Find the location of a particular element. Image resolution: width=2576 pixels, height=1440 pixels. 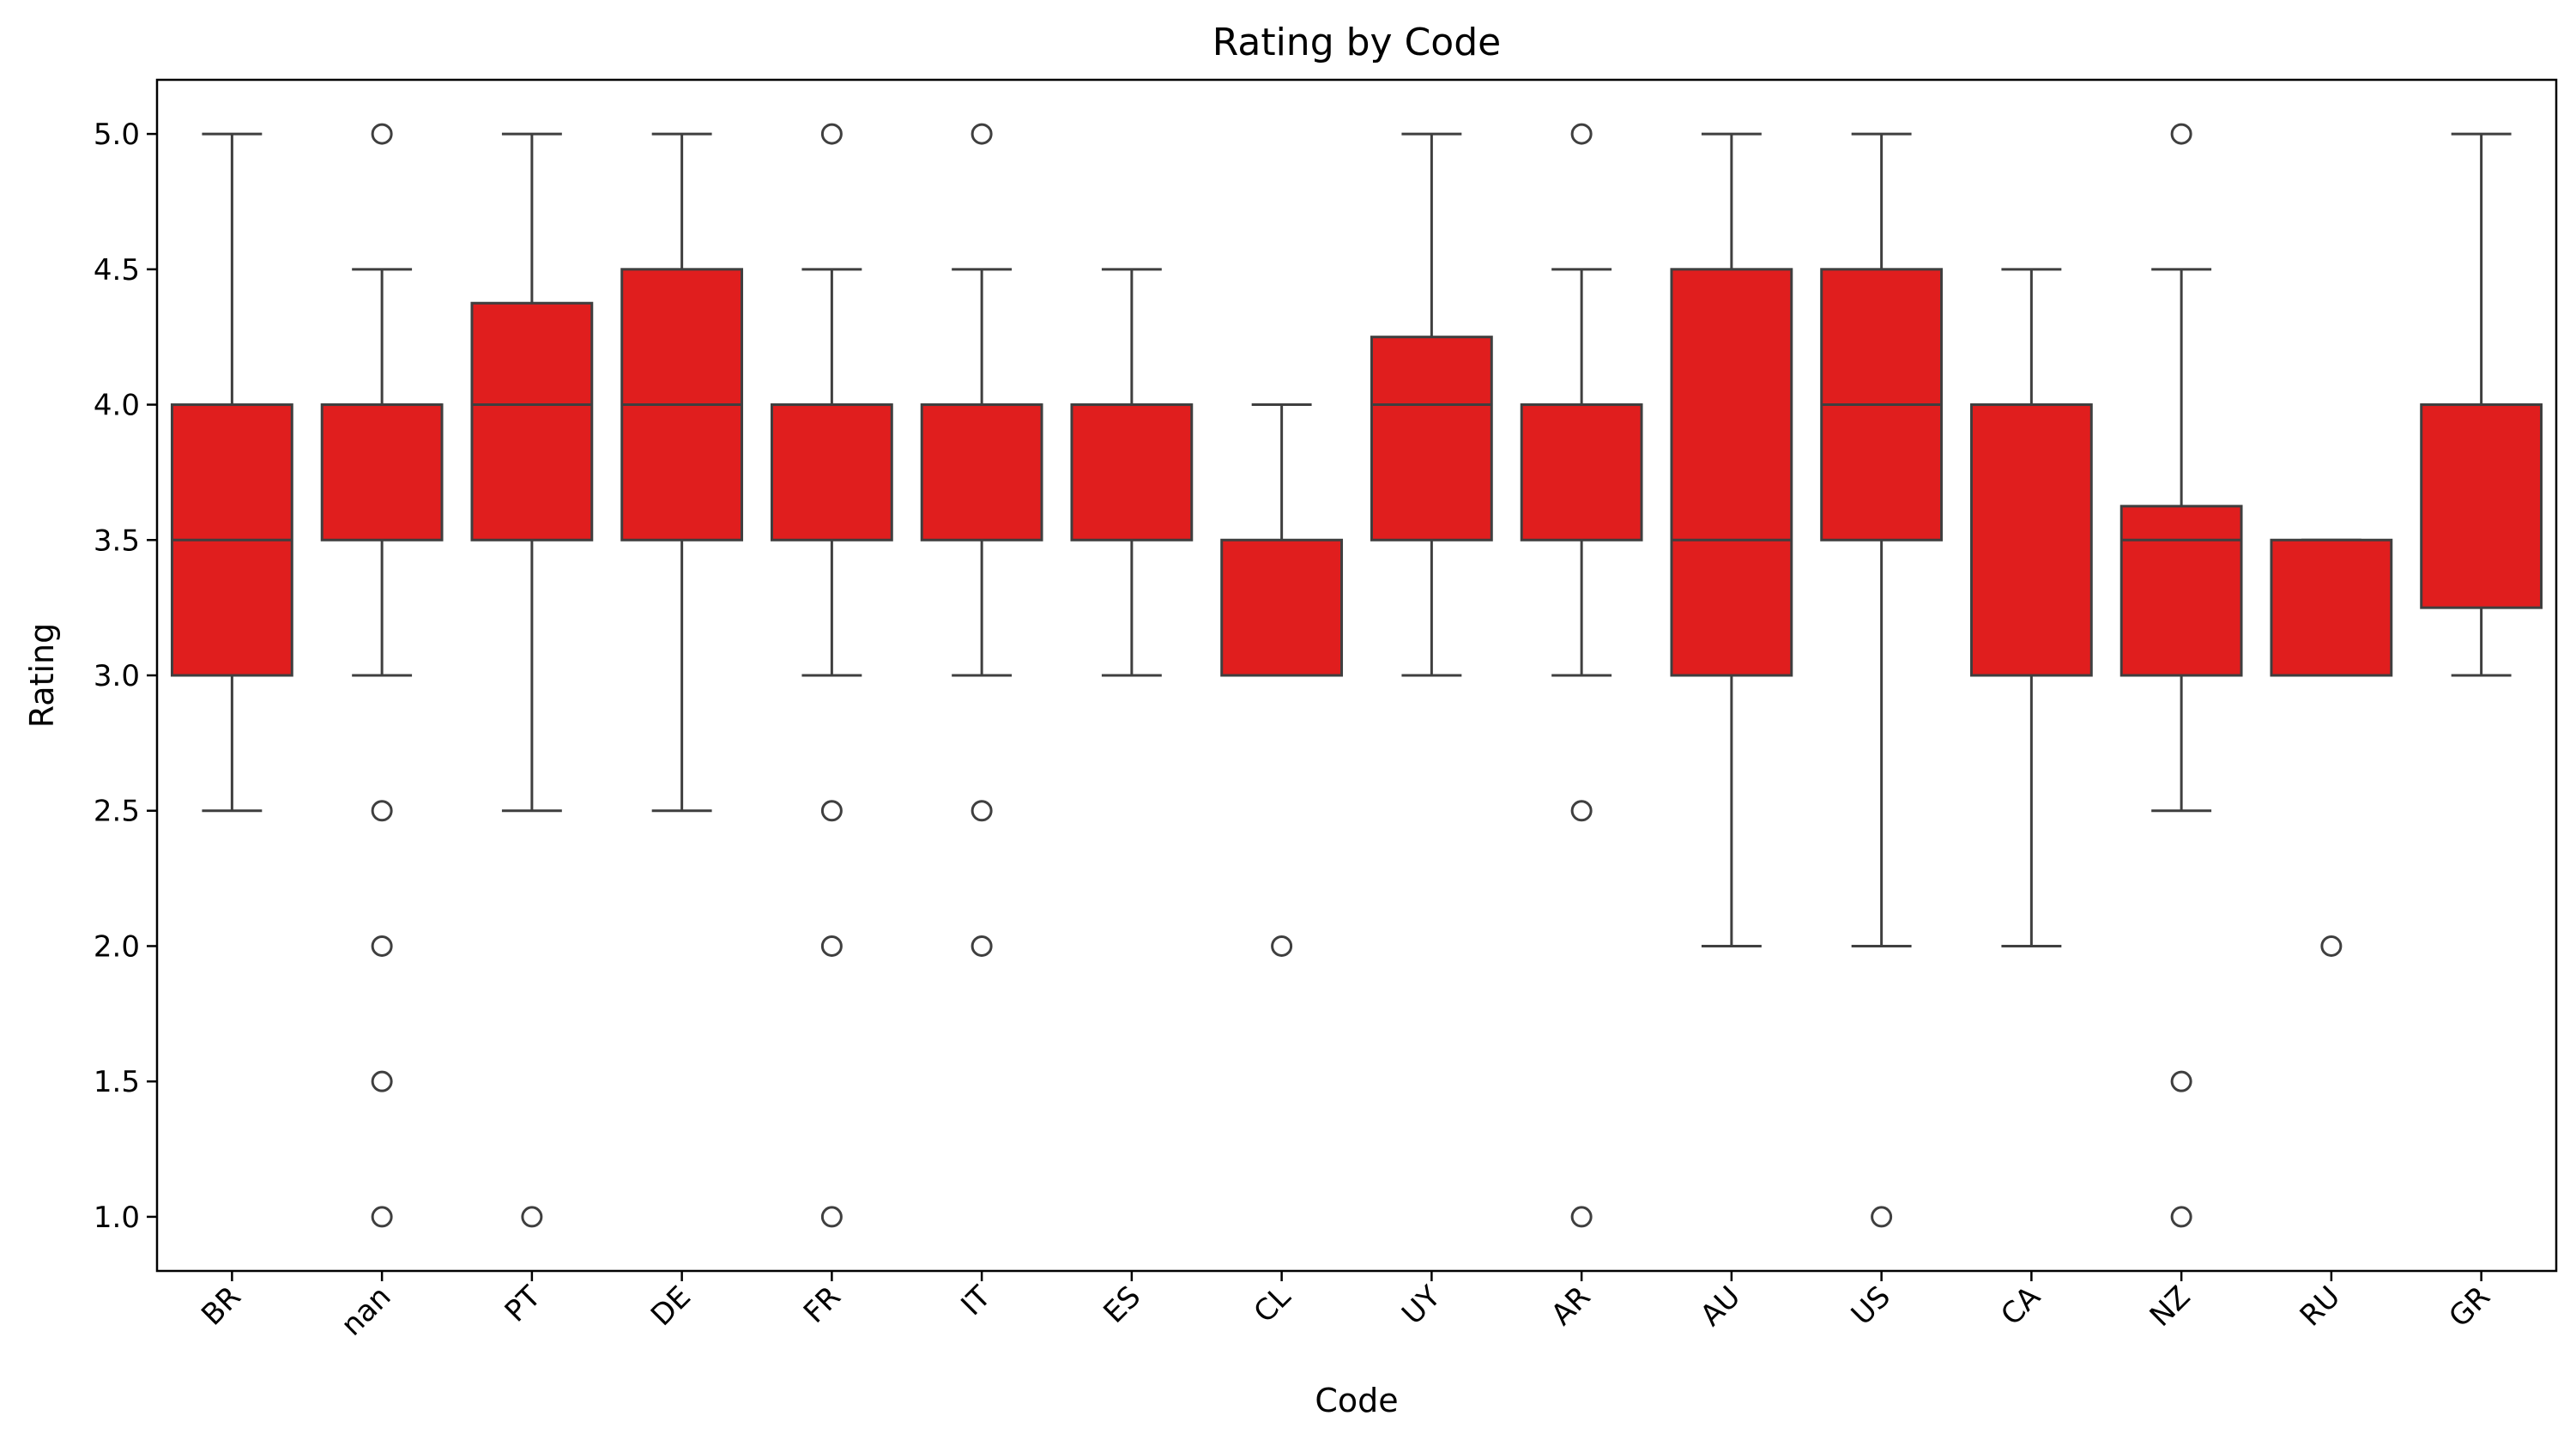

x-tick-label: IT is located at coordinates (975, 1301).